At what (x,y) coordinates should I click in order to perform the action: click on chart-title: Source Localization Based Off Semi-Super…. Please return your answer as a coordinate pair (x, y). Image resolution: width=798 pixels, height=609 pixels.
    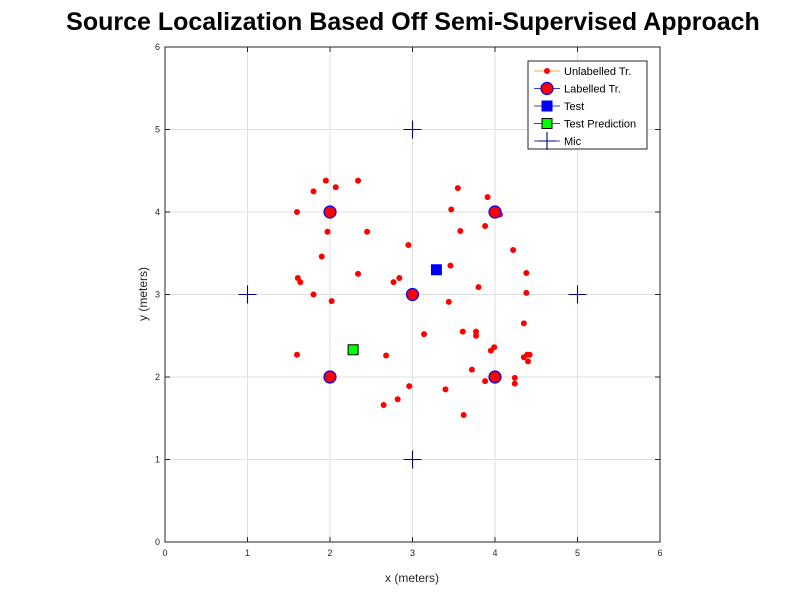
    Looking at the image, I should click on (413, 22).